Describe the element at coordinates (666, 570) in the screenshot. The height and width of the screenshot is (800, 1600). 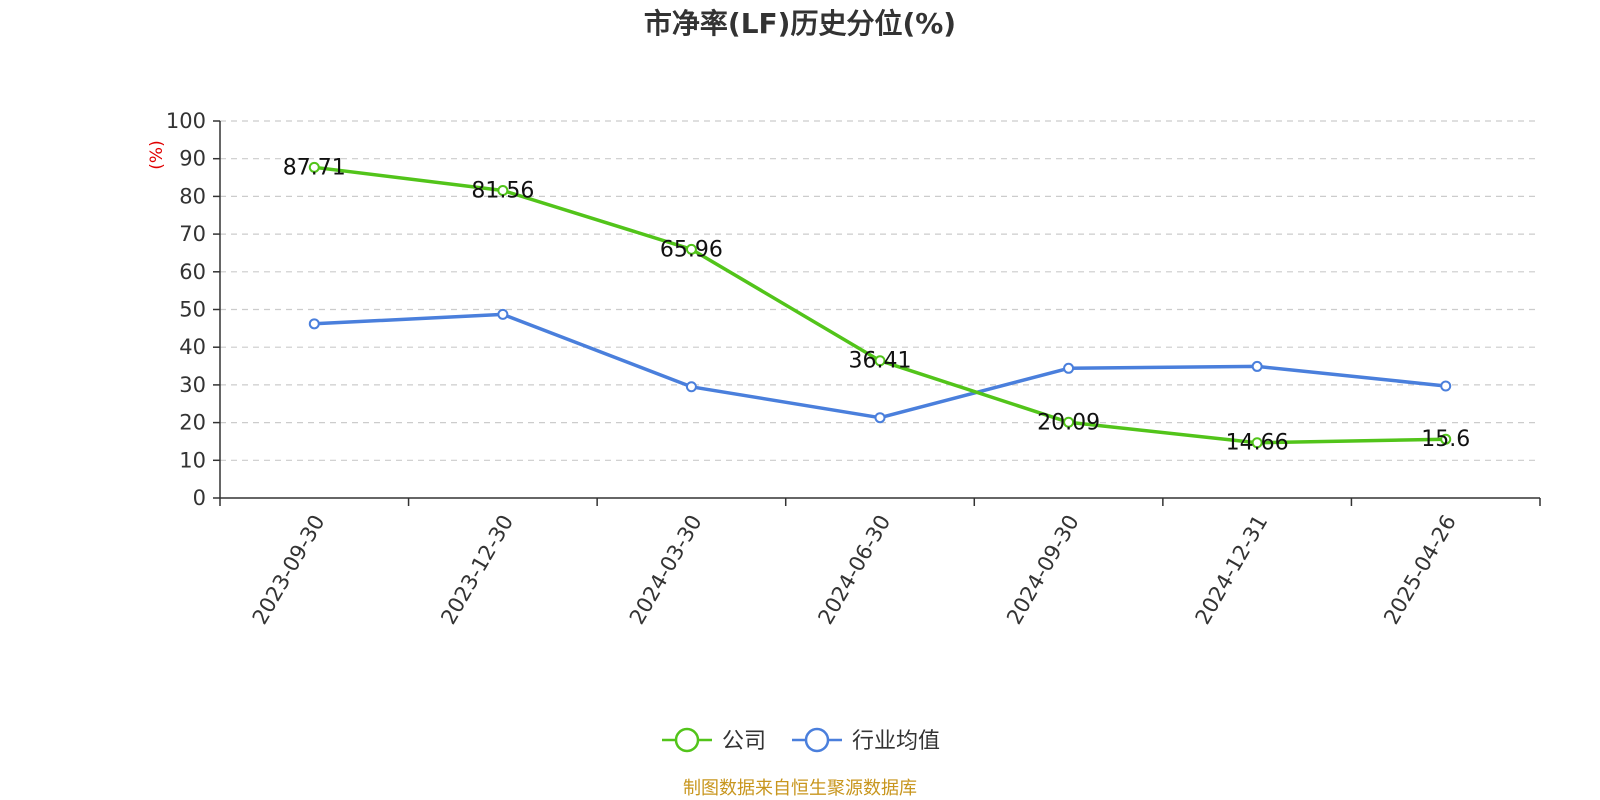
I see `x-tick-label: 2024-03-30` at that location.